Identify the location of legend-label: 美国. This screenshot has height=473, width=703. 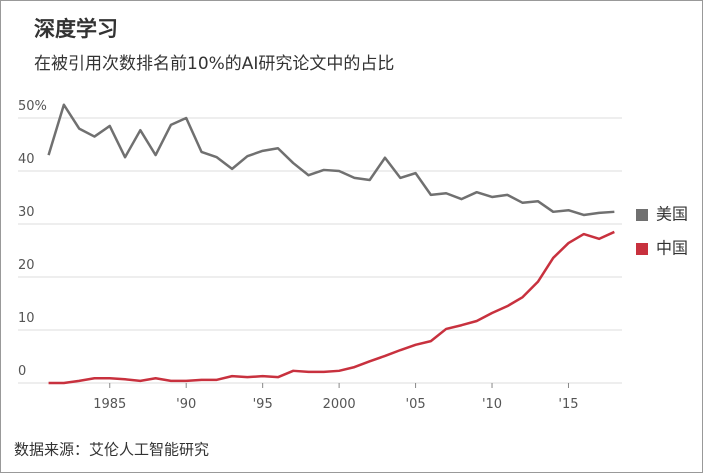
(672, 214).